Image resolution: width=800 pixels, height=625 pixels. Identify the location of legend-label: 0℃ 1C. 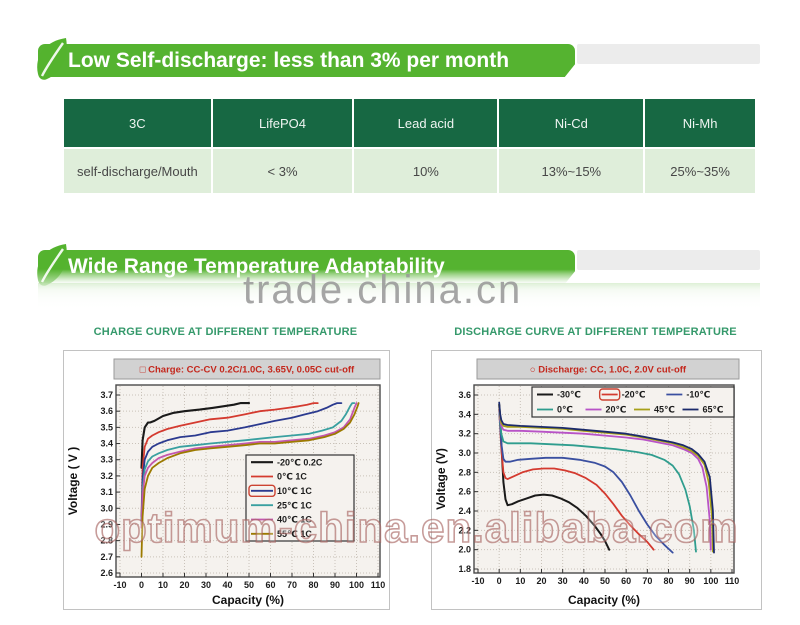
(292, 477).